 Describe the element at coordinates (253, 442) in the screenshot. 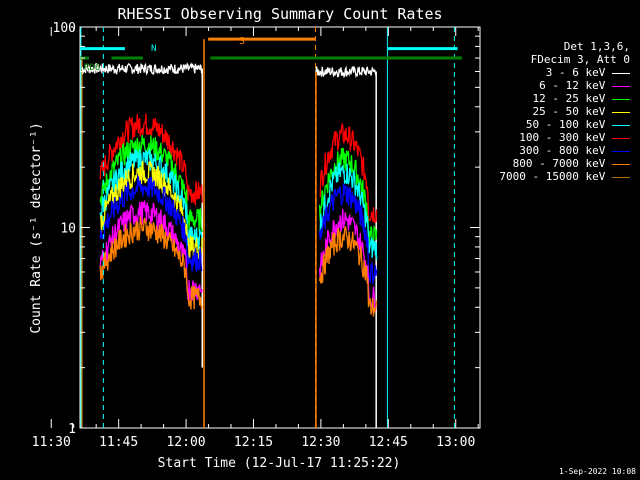

I see `x-tick-label: 12:15` at that location.